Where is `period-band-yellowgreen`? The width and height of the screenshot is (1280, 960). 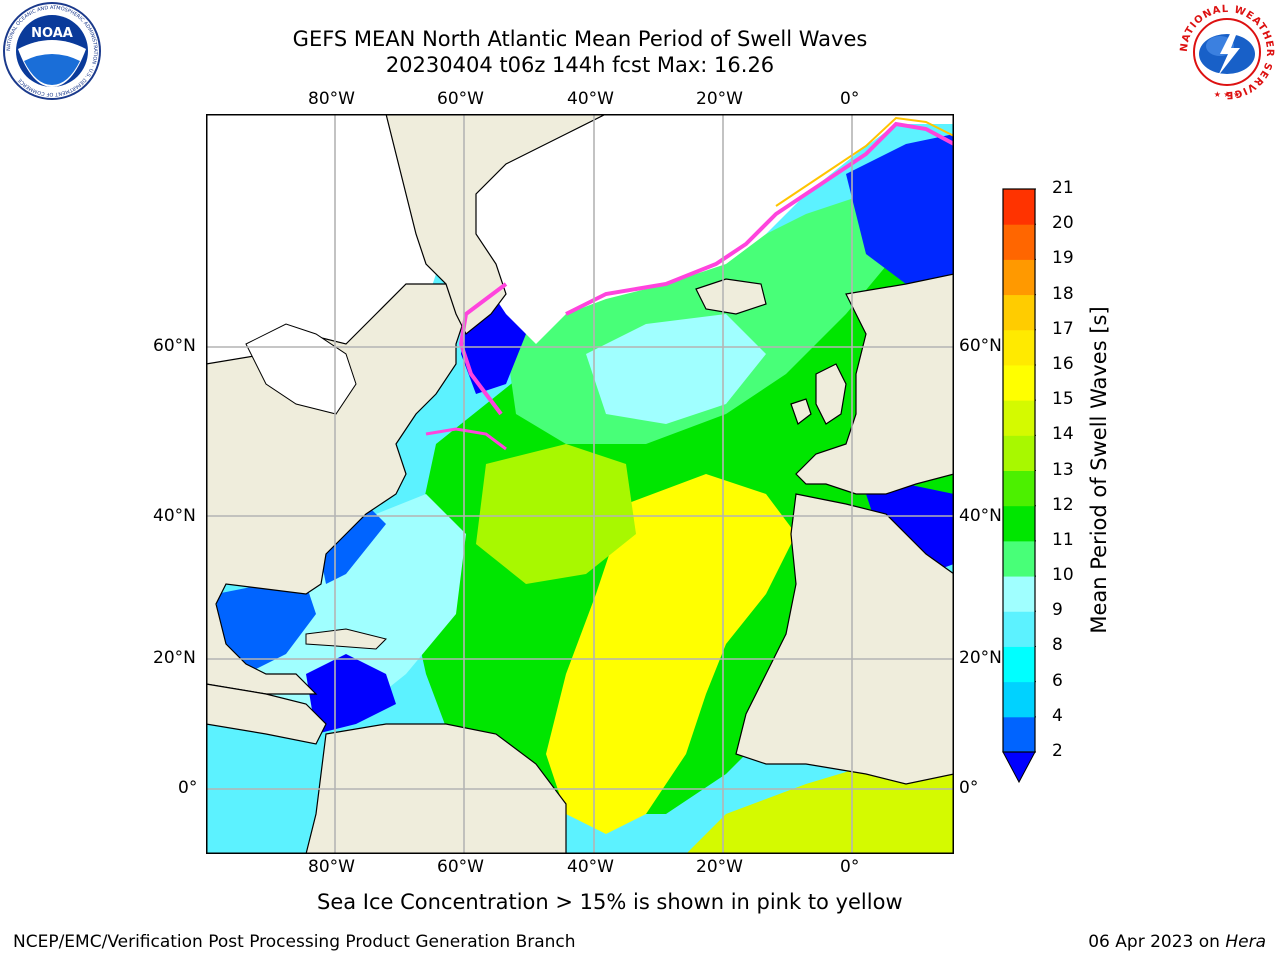 period-band-yellowgreen is located at coordinates (556, 514).